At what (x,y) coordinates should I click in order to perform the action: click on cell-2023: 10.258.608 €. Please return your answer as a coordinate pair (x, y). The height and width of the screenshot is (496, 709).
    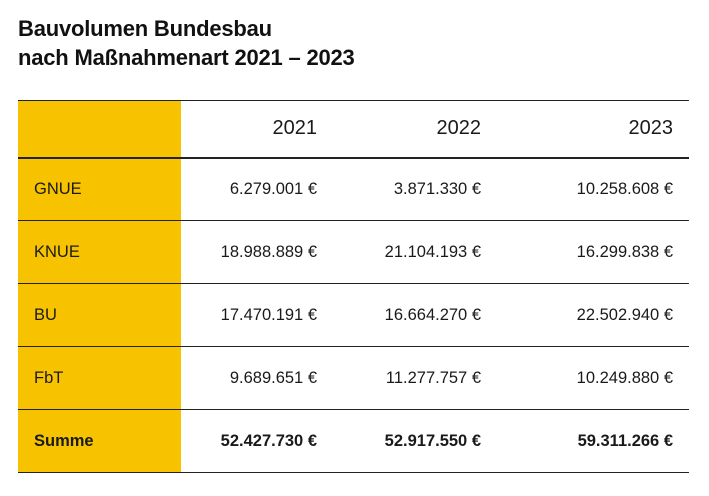
    Looking at the image, I should click on (624, 188).